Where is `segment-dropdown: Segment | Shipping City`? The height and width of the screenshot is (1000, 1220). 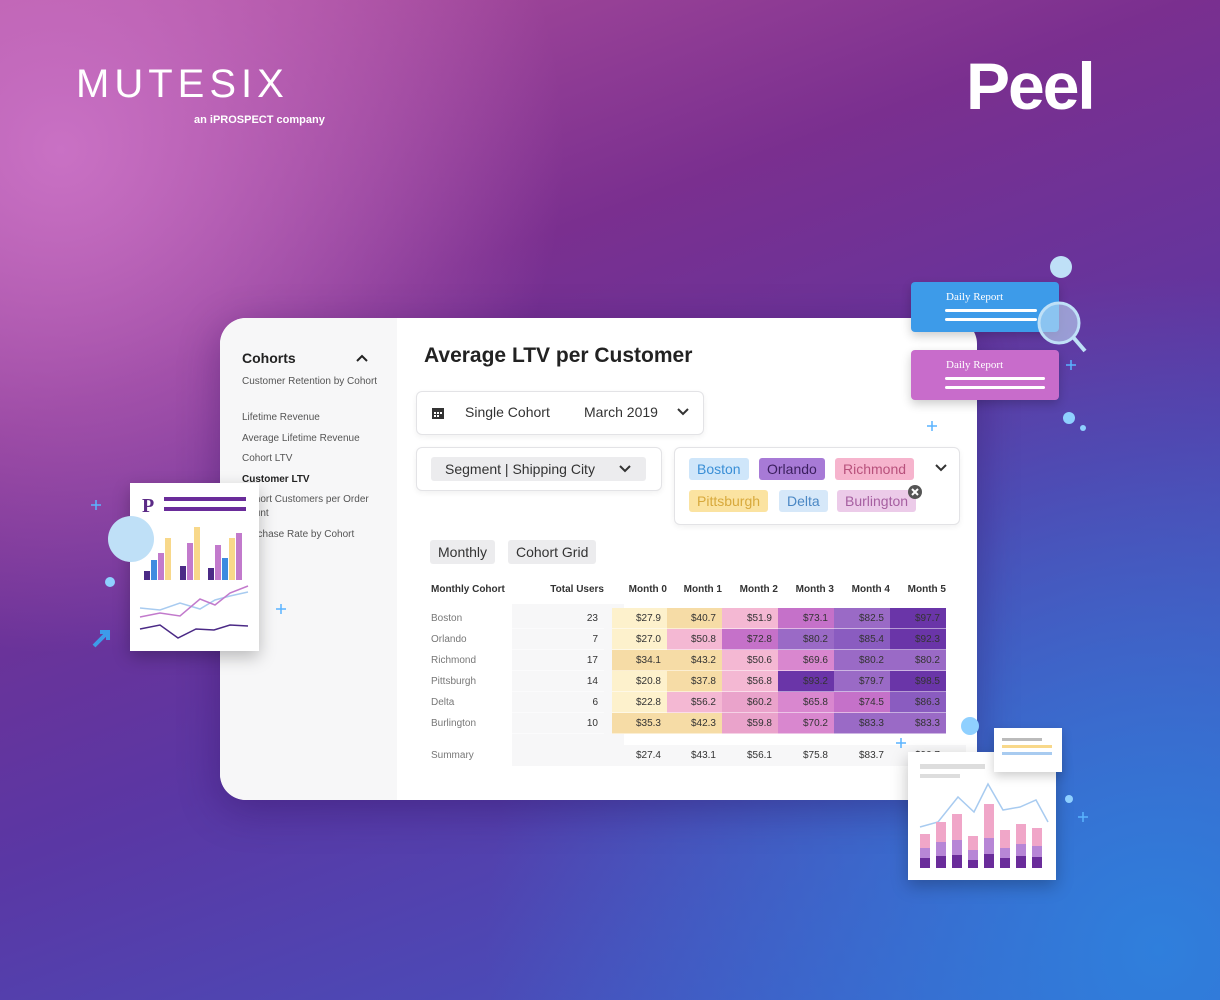 segment-dropdown: Segment | Shipping City is located at coordinates (538, 469).